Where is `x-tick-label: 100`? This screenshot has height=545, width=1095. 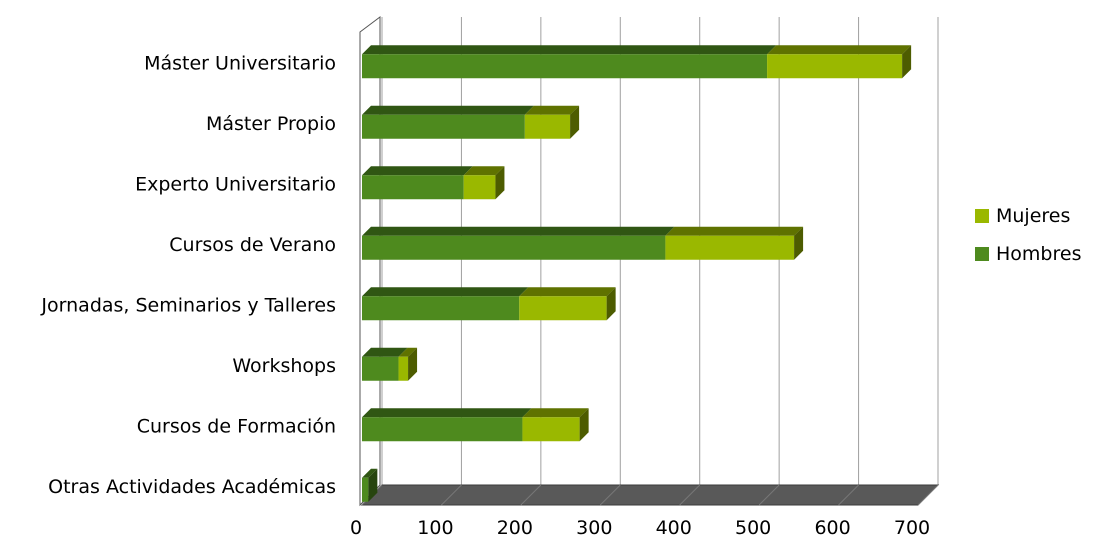 x-tick-label: 100 is located at coordinates (435, 528).